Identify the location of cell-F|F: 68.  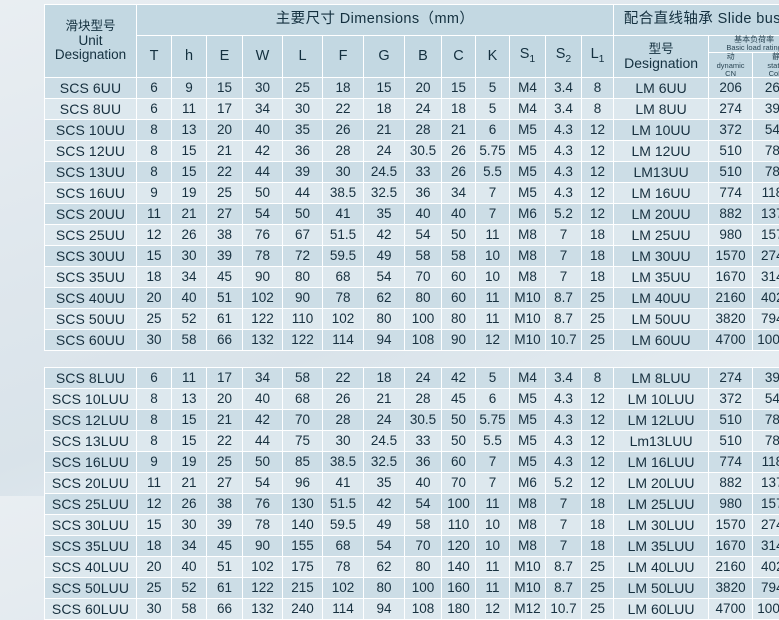
(343, 277).